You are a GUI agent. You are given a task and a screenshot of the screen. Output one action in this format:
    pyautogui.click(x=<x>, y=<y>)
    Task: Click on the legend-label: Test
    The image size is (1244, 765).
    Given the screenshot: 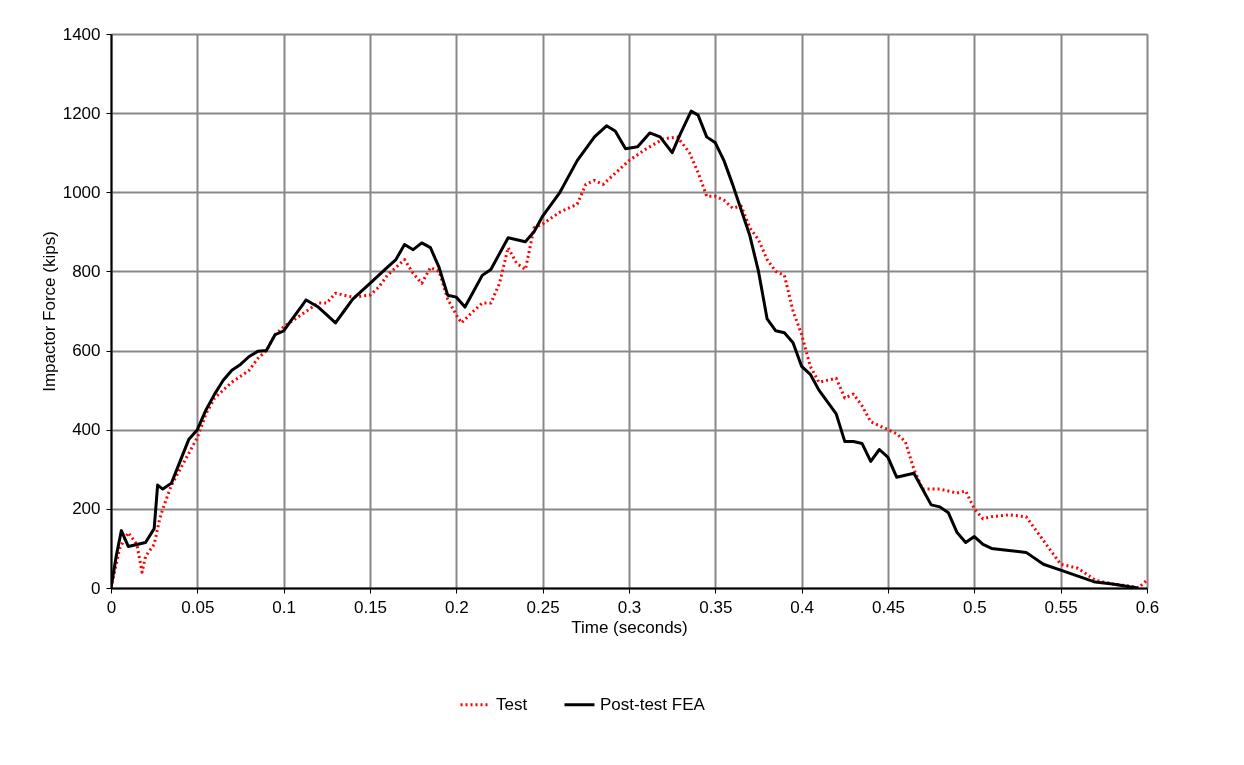 What is the action you would take?
    pyautogui.click(x=512, y=704)
    